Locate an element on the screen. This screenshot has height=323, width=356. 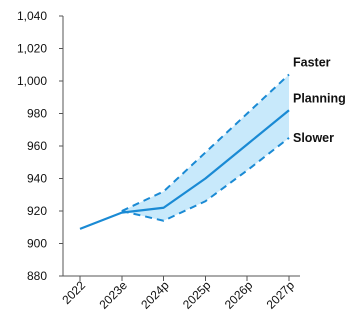
series-label-slower: Slower is located at coordinates (313, 138).